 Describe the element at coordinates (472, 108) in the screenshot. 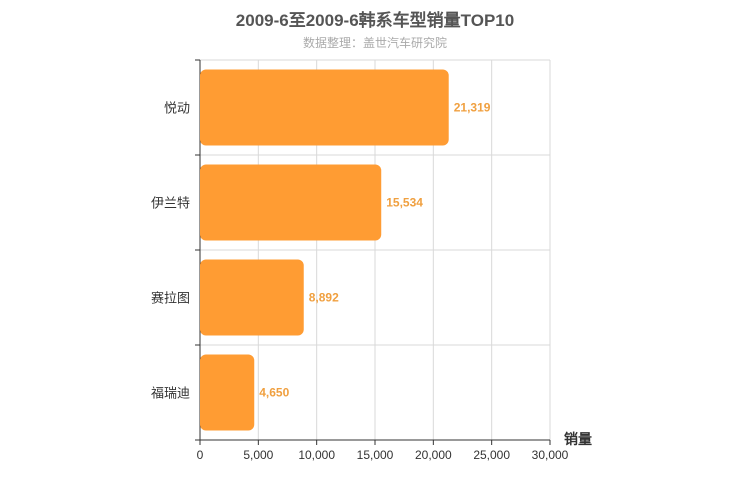

I see `data-label: 21,319` at that location.